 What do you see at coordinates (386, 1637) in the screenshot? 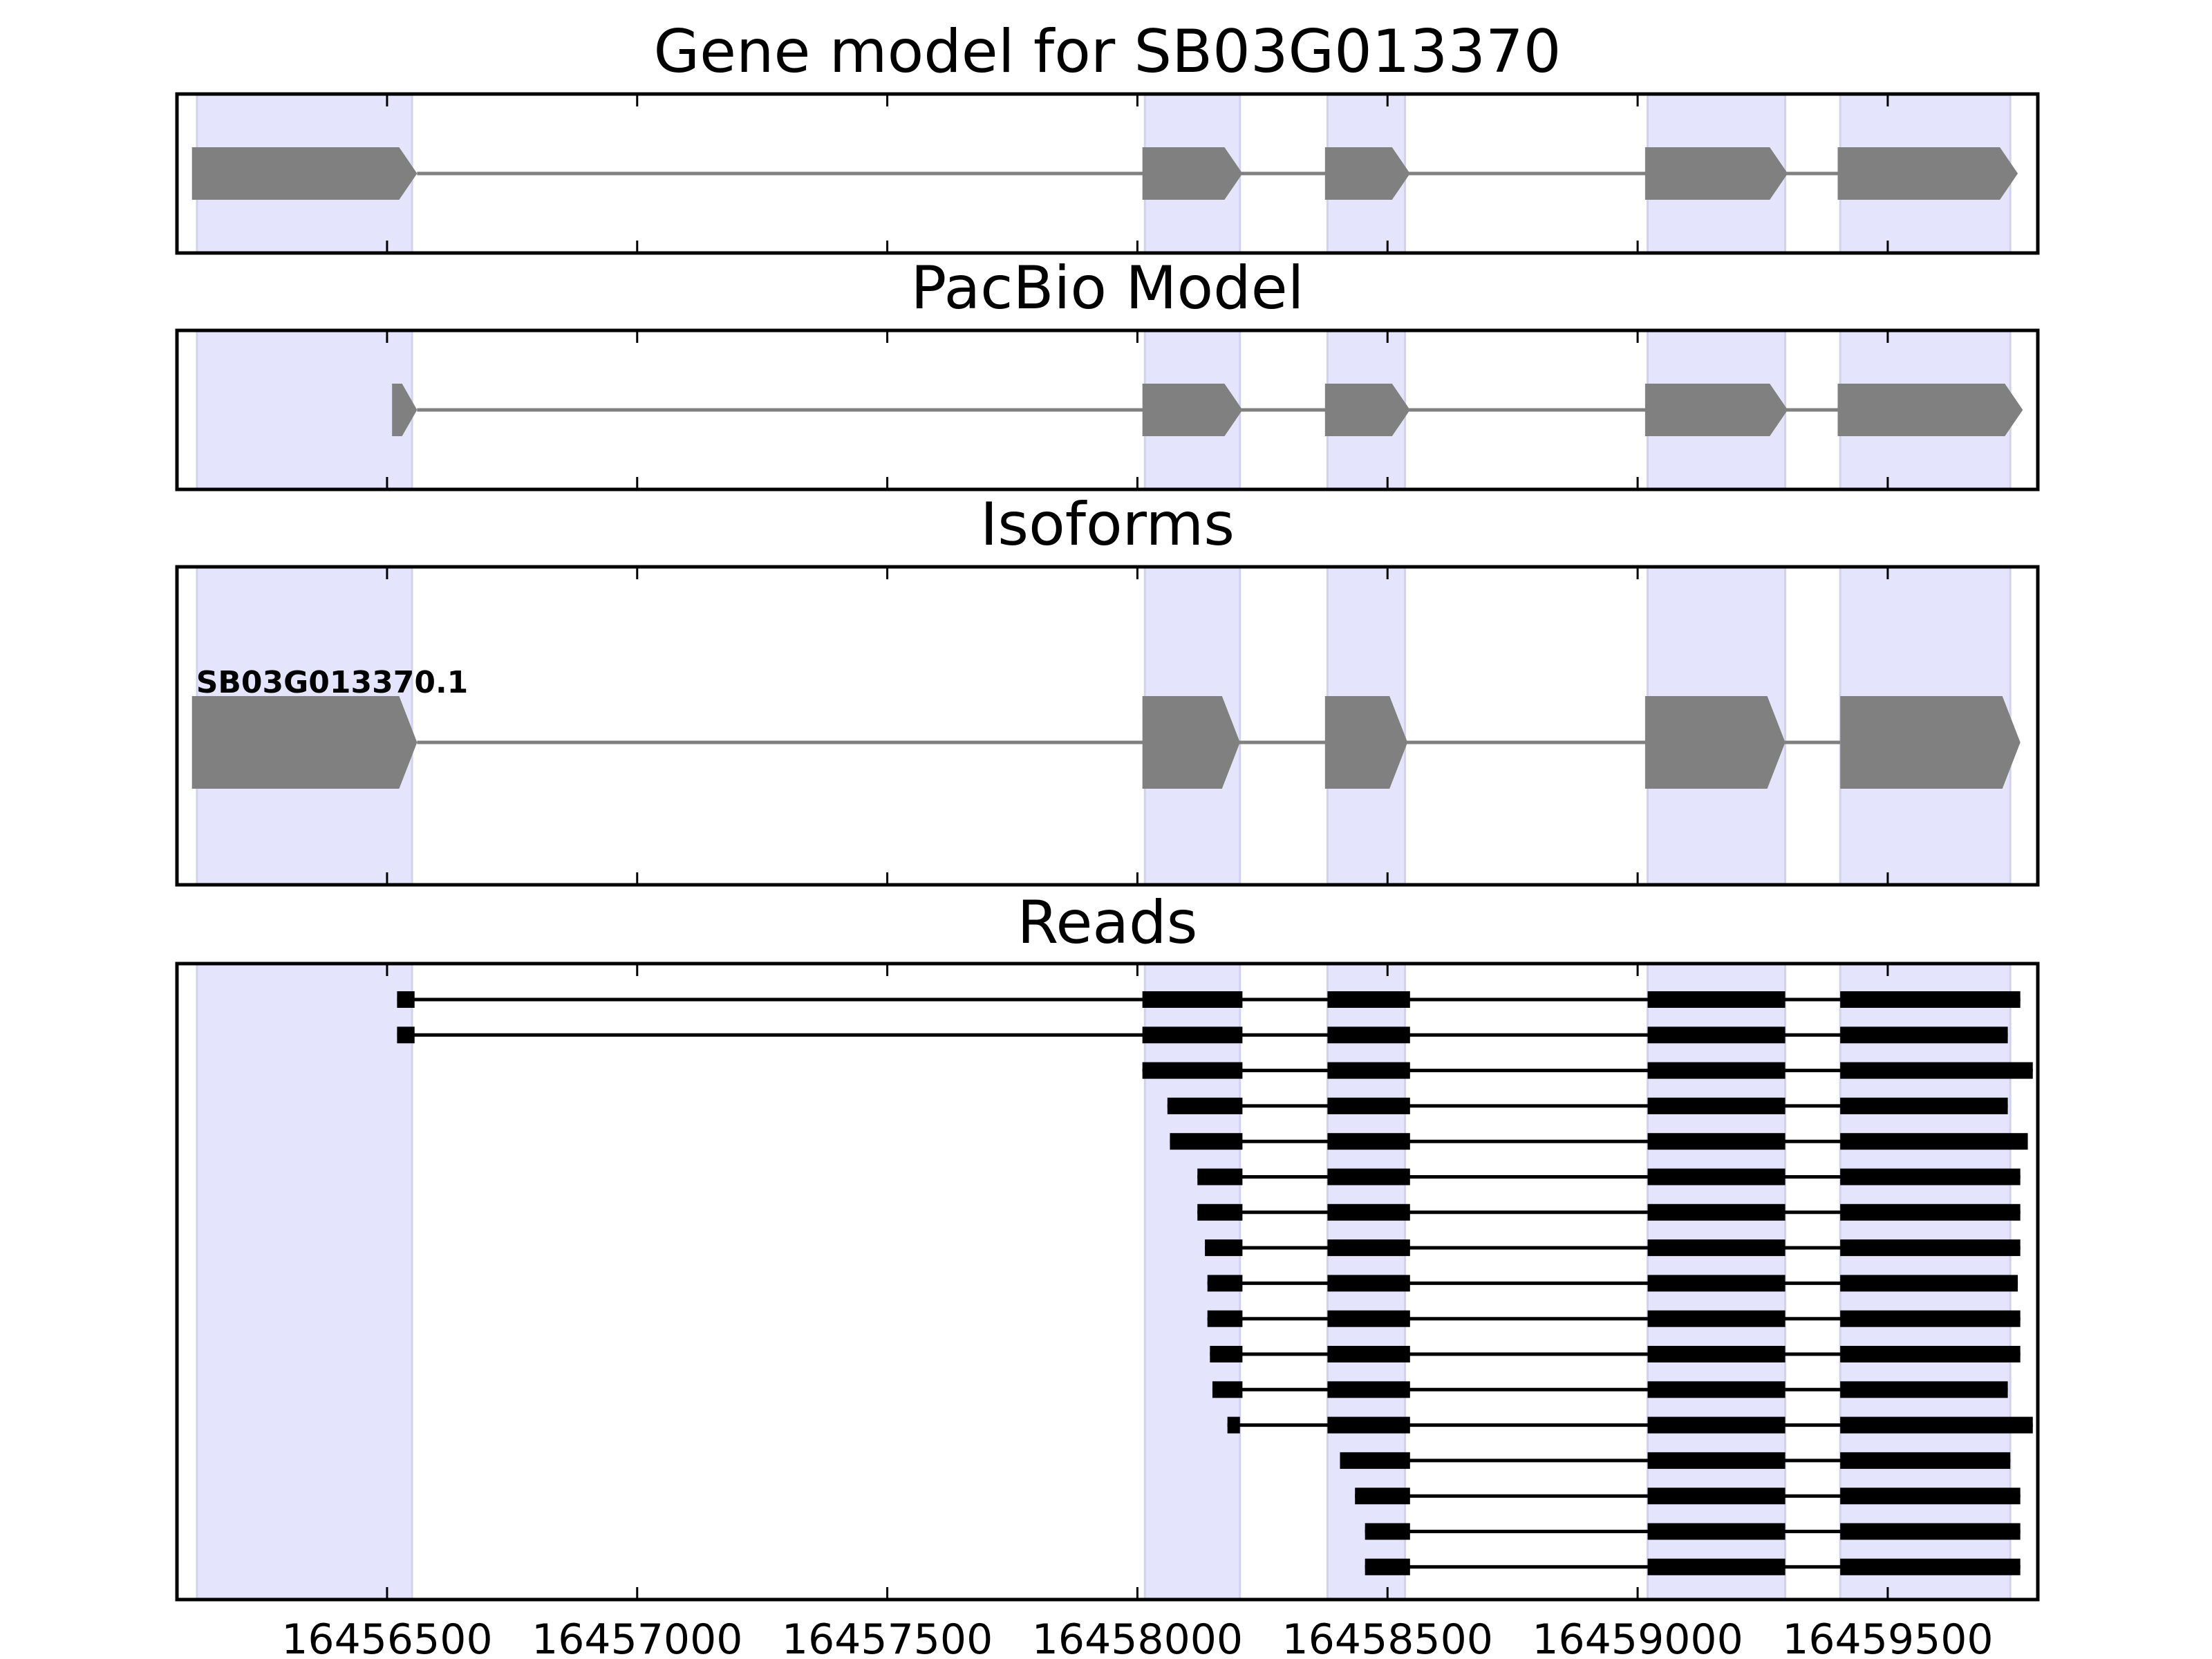
I see `x-tick-label: 16456500` at bounding box center [386, 1637].